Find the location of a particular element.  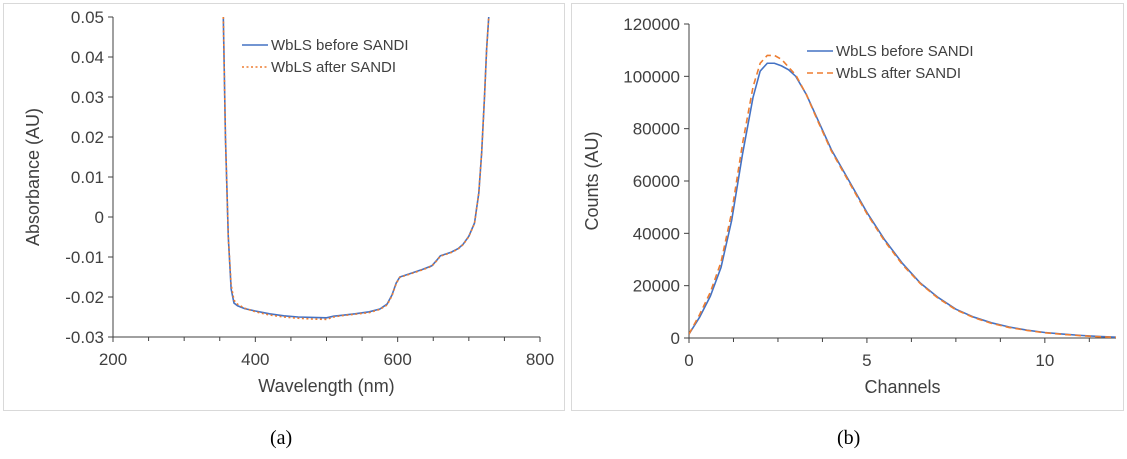

y-tick-label: 0.04 is located at coordinates (87, 57).